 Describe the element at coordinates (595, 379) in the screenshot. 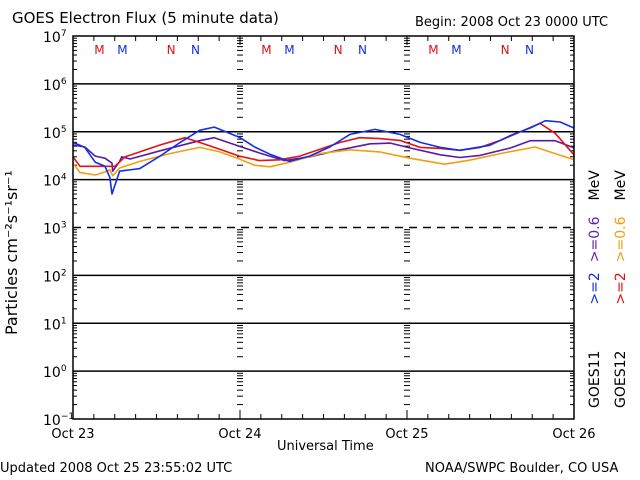

I see `legend-sat-goes11: GOES11` at that location.